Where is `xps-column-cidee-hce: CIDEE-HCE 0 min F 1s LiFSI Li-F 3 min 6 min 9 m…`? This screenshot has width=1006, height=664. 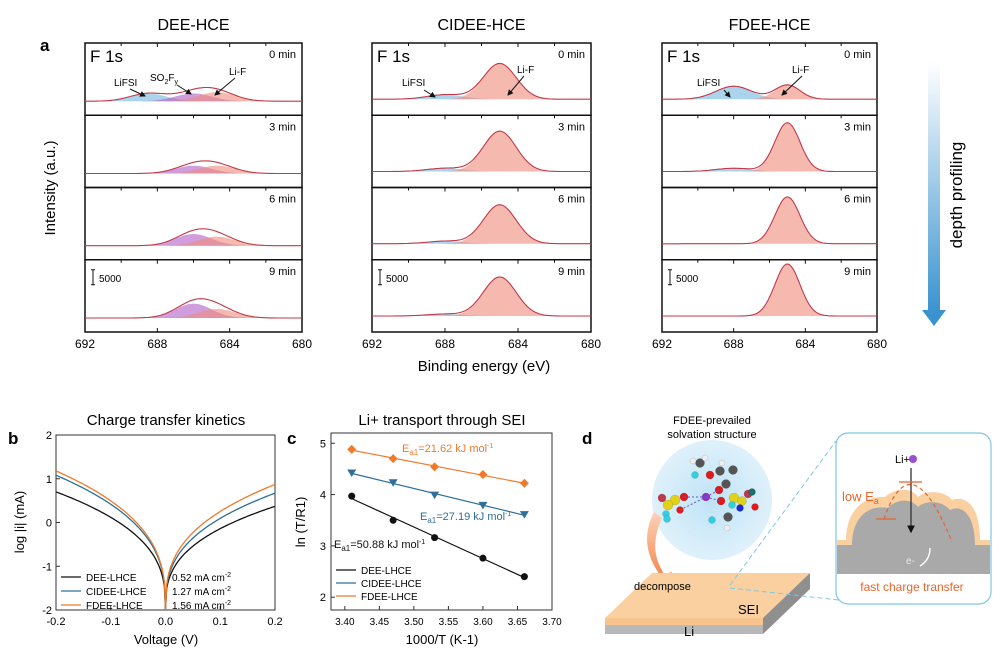
xps-column-cidee-hce: CIDEE-HCE 0 min F 1s LiFSI Li-F 3 min 6 min 9 m… is located at coordinates (481, 184).